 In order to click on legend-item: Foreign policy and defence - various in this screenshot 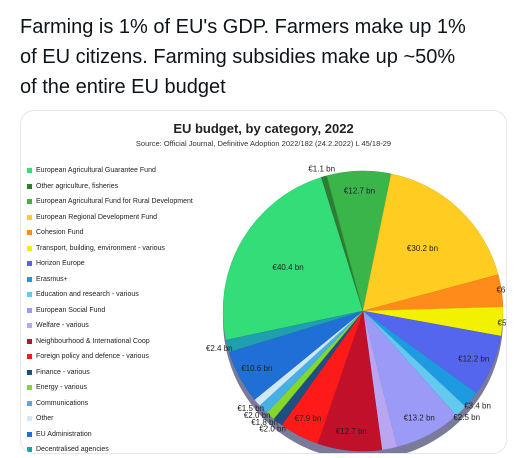, I will do `click(129, 357)`.